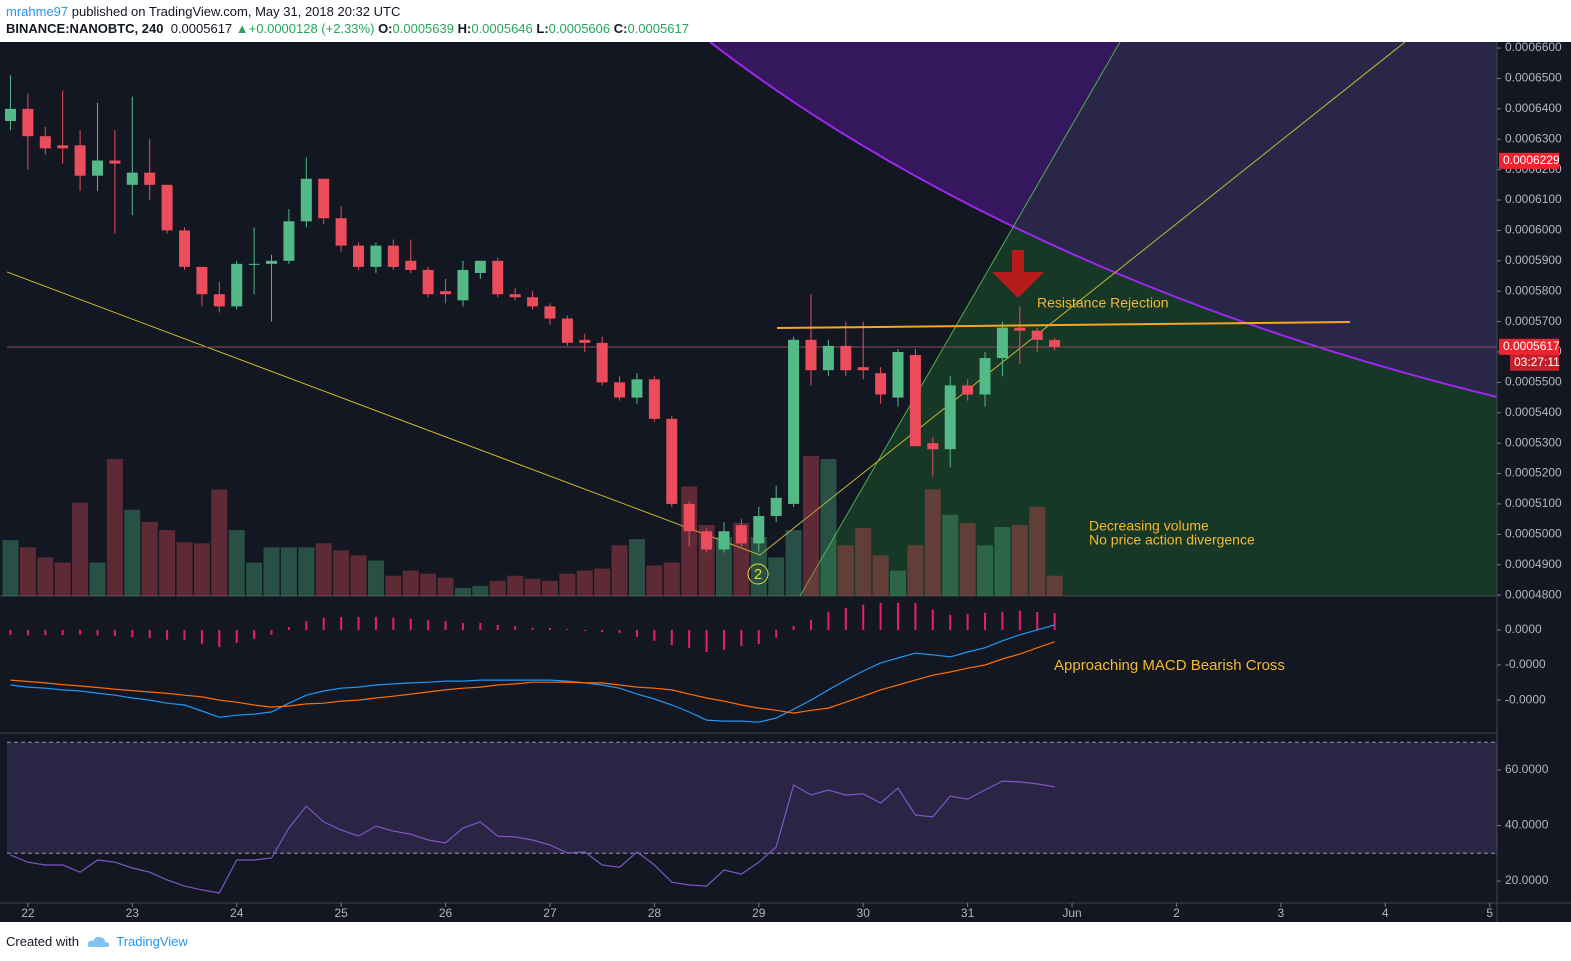 Image resolution: width=1571 pixels, height=961 pixels. Describe the element at coordinates (37, 11) in the screenshot. I see `user: mrahme97` at that location.